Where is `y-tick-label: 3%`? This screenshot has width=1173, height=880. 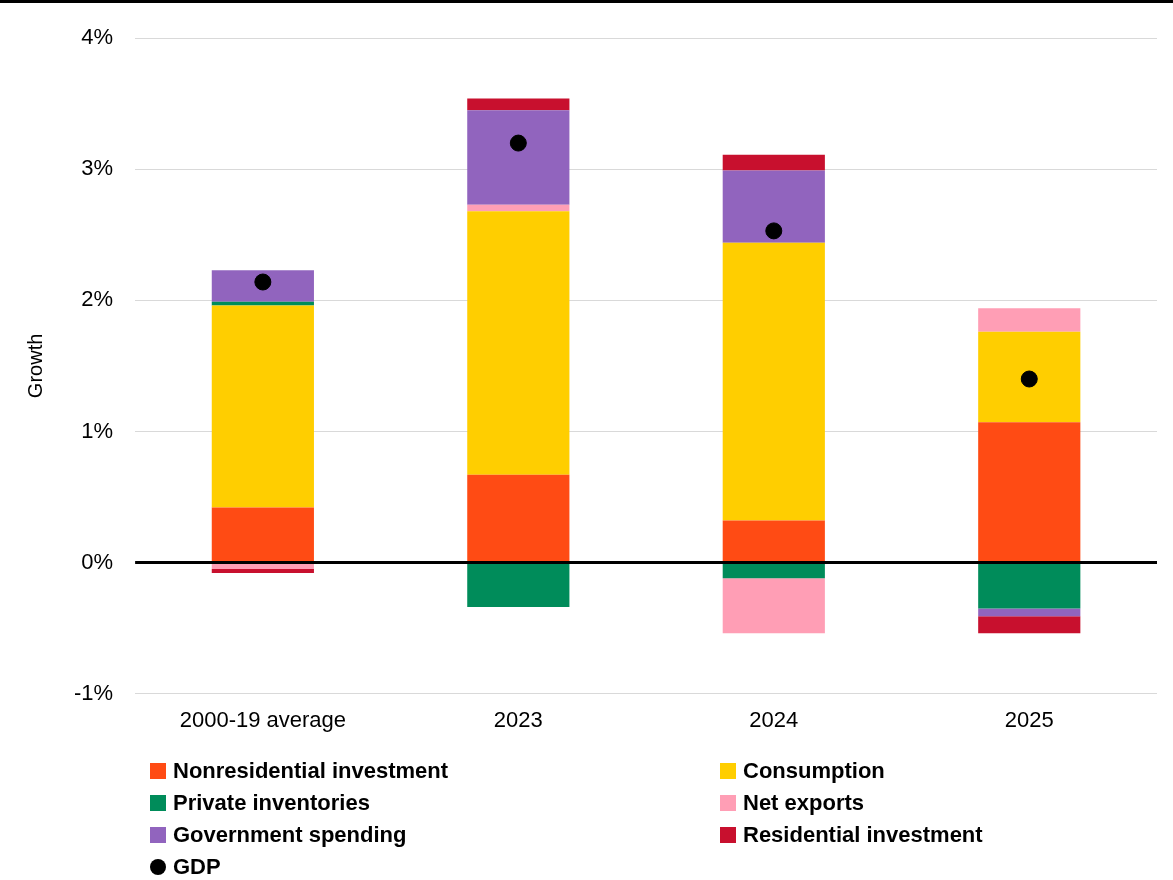
y-tick-label: 3% is located at coordinates (97, 168).